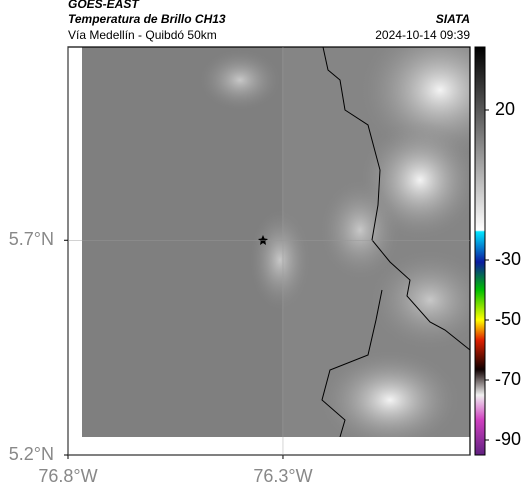 The width and height of the screenshot is (526, 491). I want to click on subtitle: Vía Medellín - Quibdó 50km, so click(142, 35).